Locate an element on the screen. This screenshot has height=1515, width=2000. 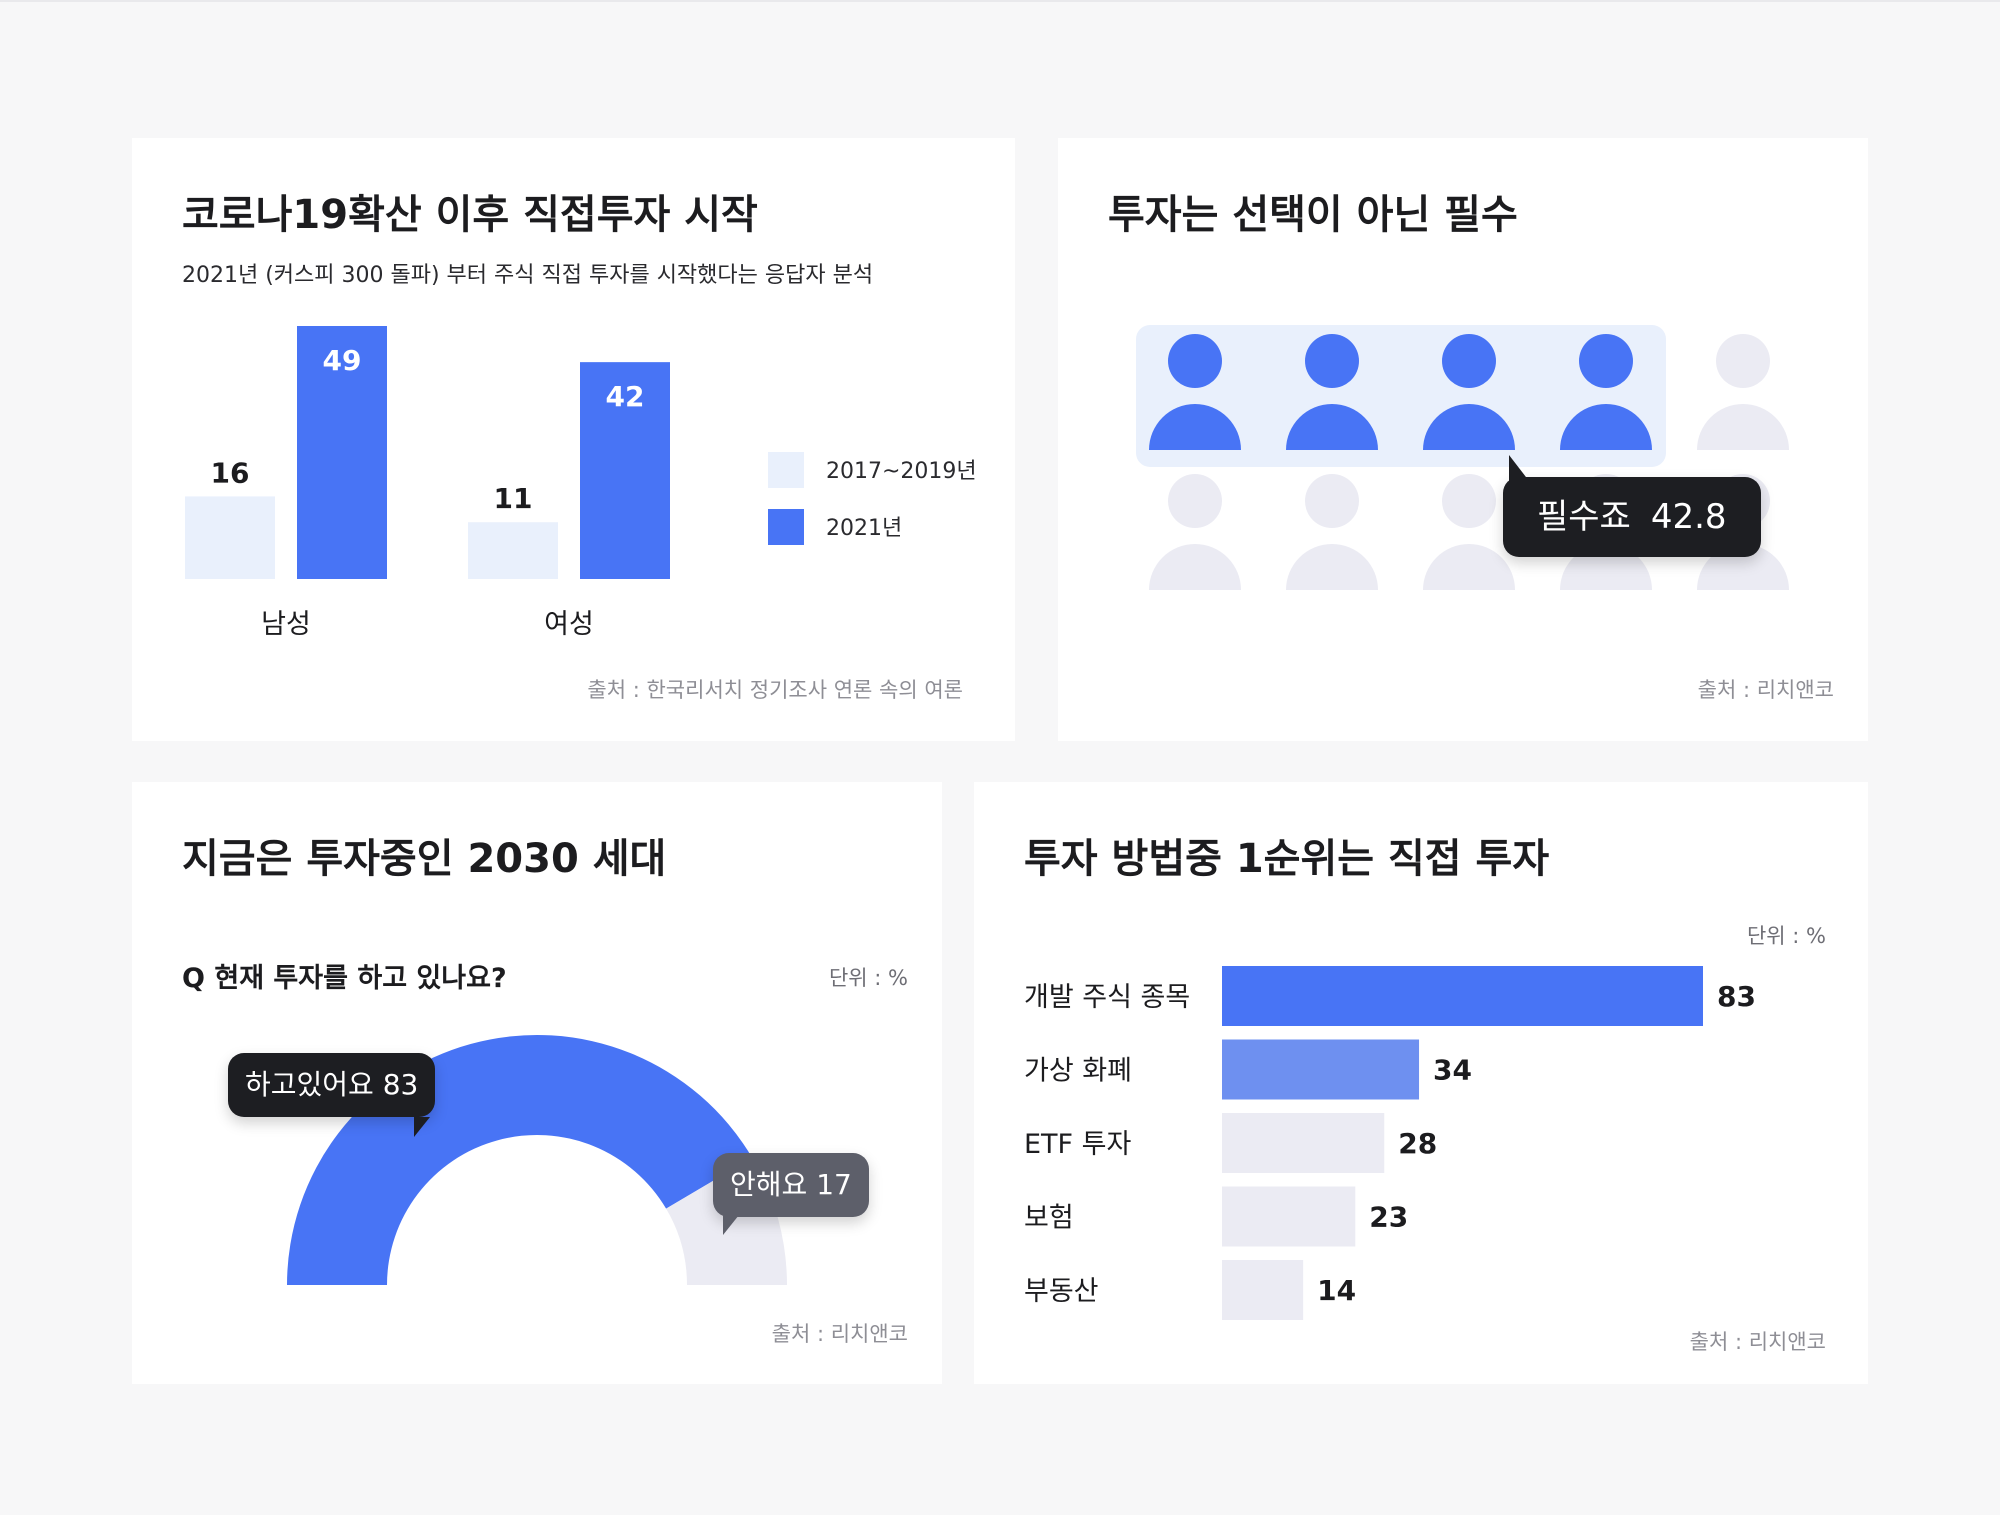
category-label: 부동산 is located at coordinates (1061, 1291).